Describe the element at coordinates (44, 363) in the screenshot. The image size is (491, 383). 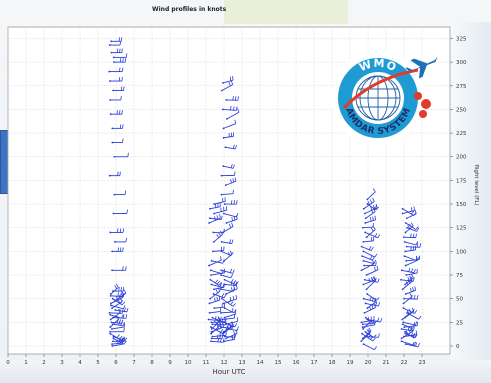
I see `x-tick-label: 2` at that location.